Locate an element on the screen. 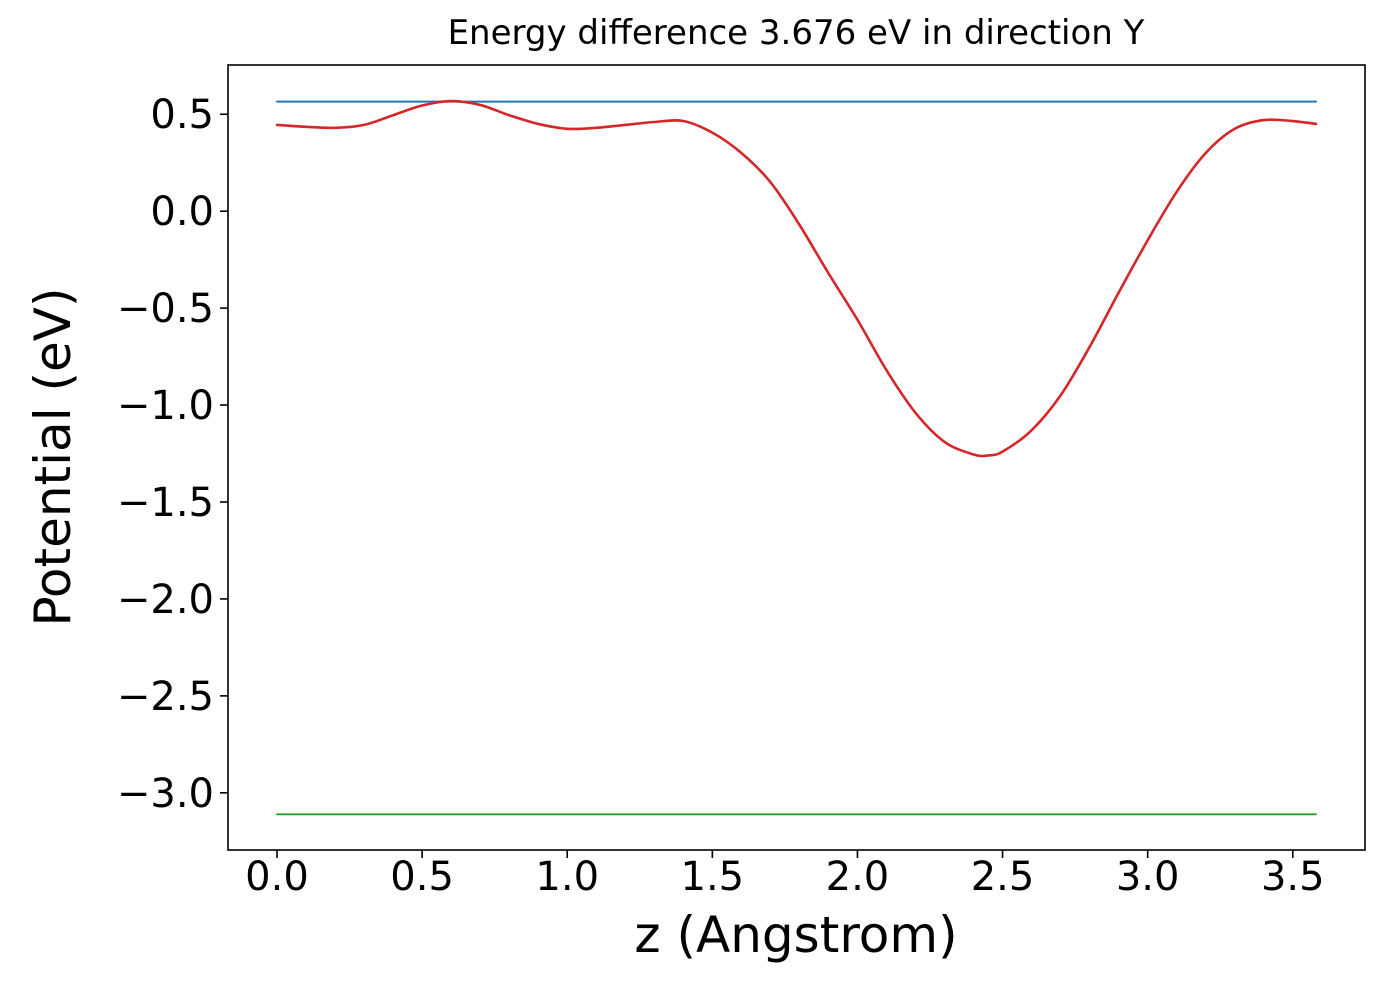 The height and width of the screenshot is (1004, 1400). x-tick-label: 1.0 is located at coordinates (567, 877).